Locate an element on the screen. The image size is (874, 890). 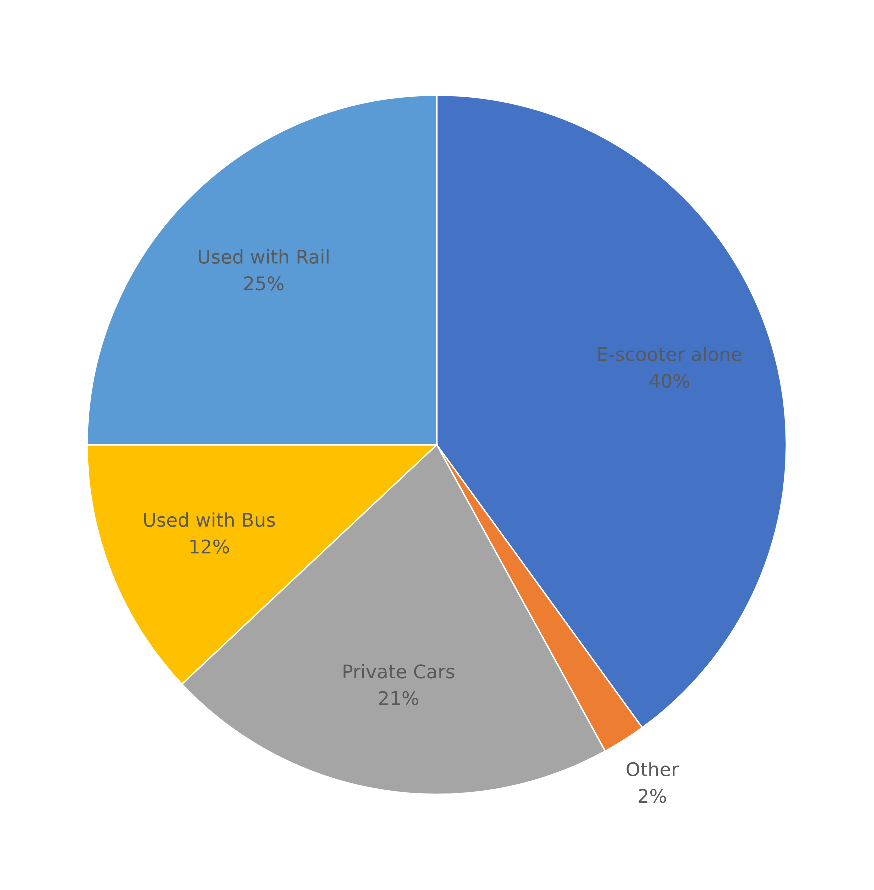
data-label: 21% is located at coordinates (399, 698).